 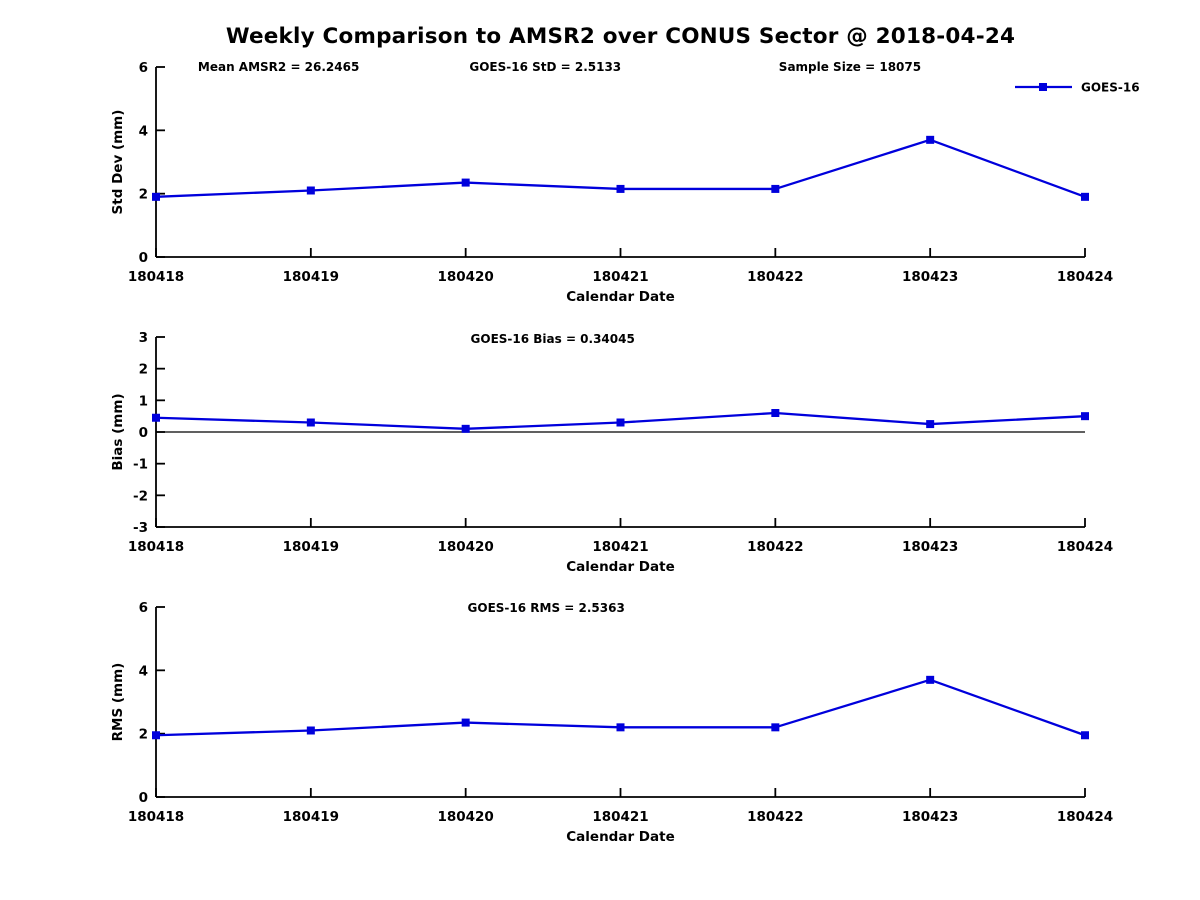 What do you see at coordinates (1043, 87) in the screenshot?
I see `legend-marker` at bounding box center [1043, 87].